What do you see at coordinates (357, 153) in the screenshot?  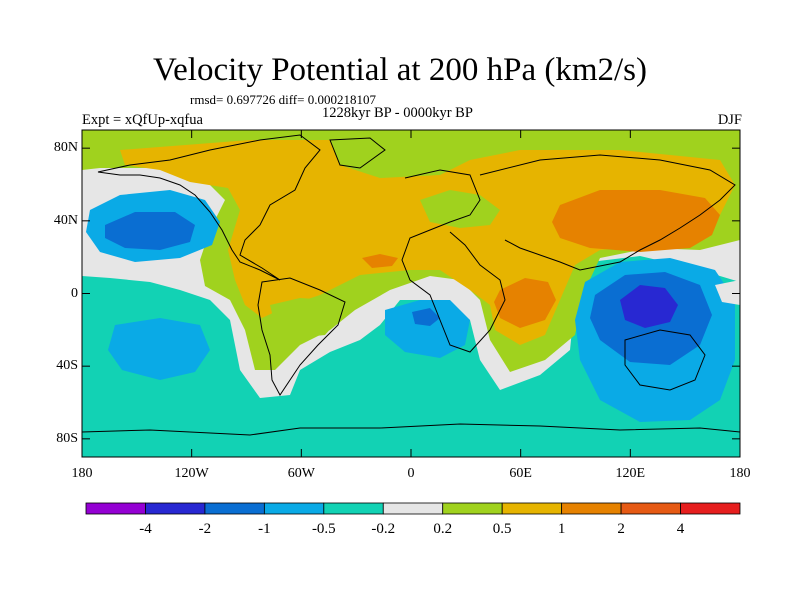 I see `coast-greenland` at bounding box center [357, 153].